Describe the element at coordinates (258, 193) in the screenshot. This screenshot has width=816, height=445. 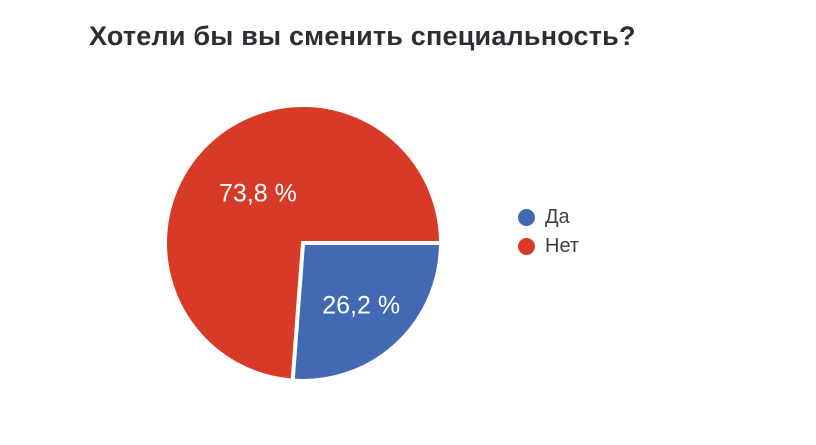
I see `slice-value-label-1: 73,8 %` at that location.